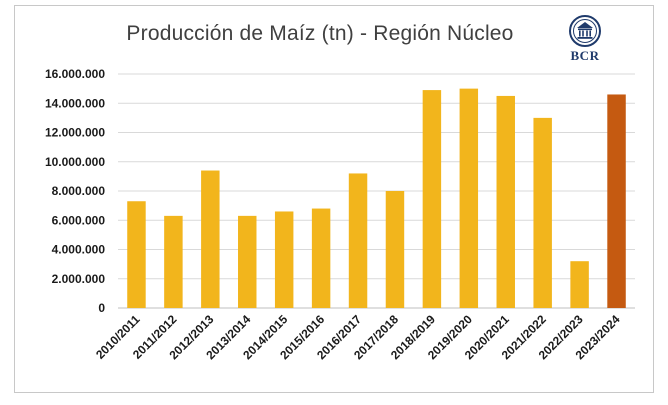  Describe the element at coordinates (79, 250) in the screenshot. I see `y-tick-label: 4.000.000` at that location.